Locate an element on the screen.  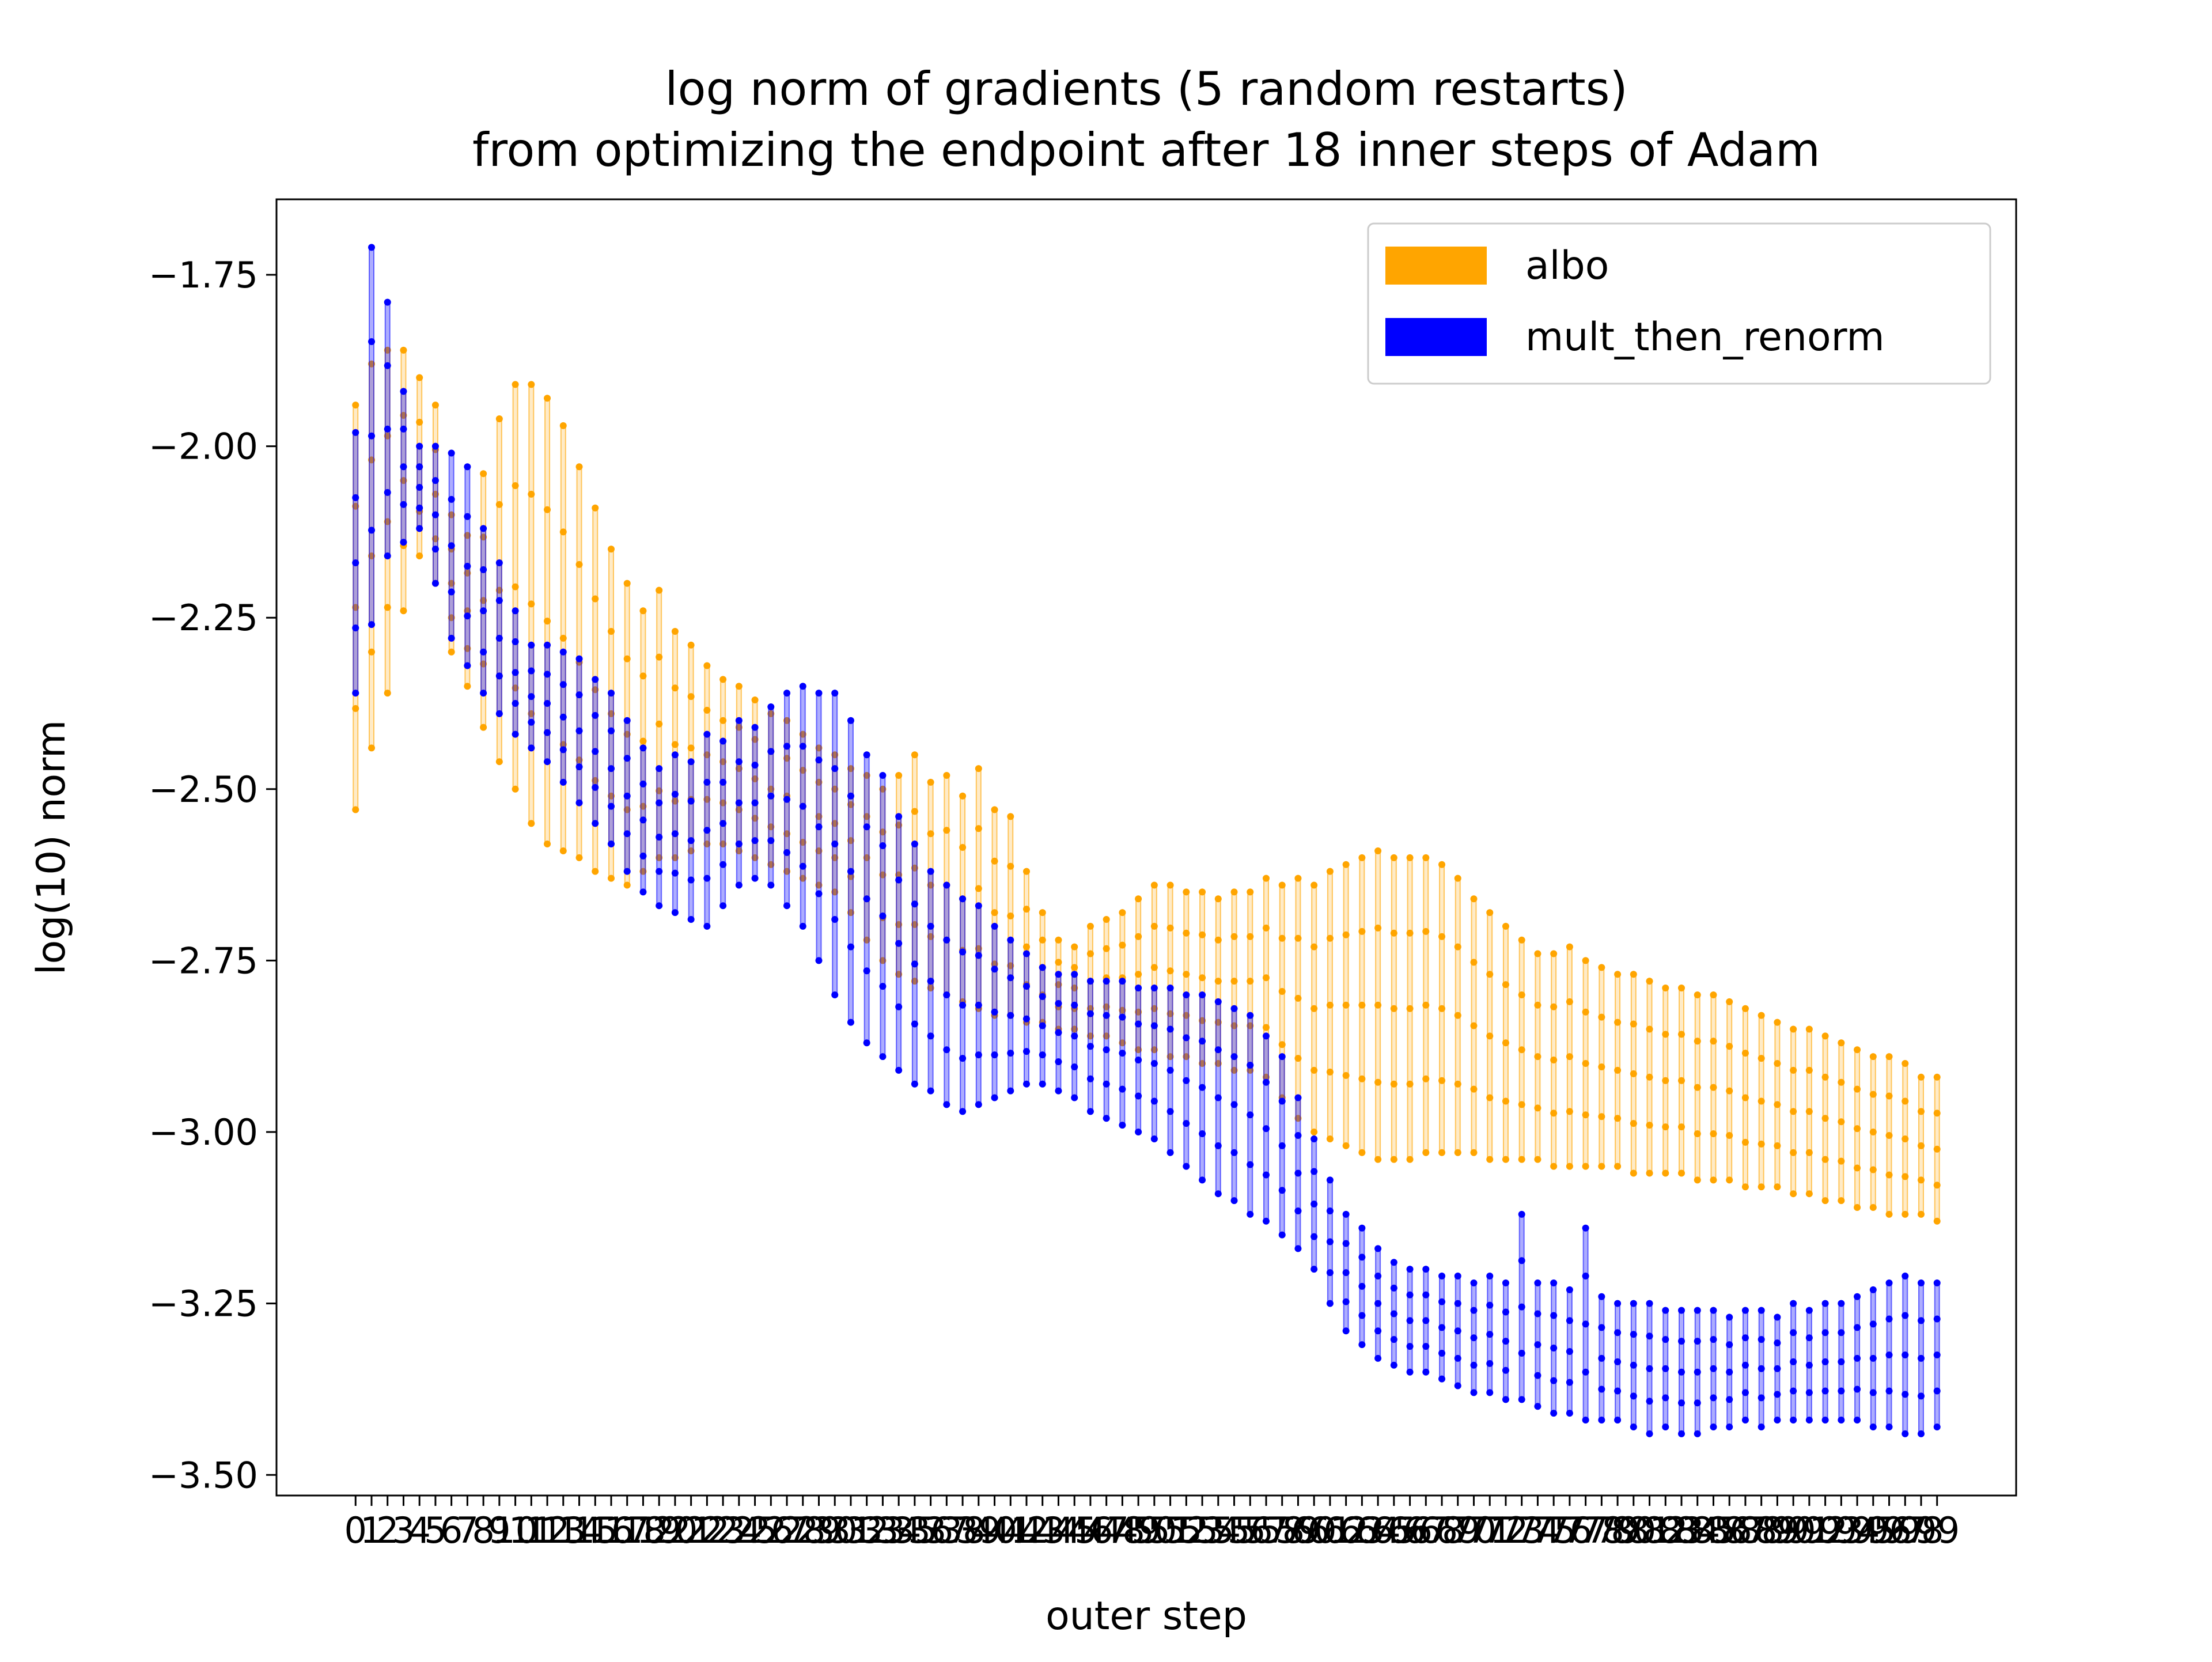
x-tick-label-60: 60 is located at coordinates (1314, 1530).